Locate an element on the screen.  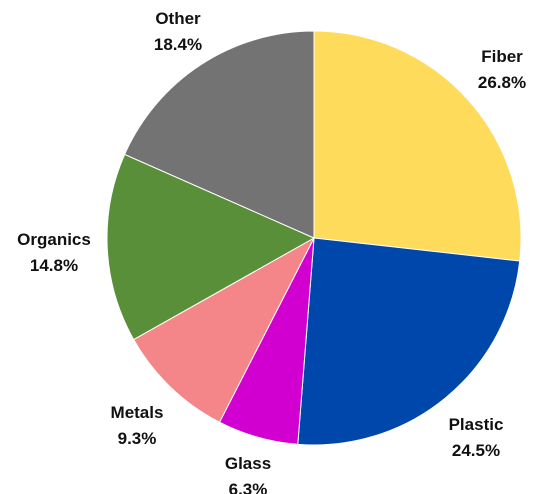
slice-value-other: 18.4% is located at coordinates (178, 44).